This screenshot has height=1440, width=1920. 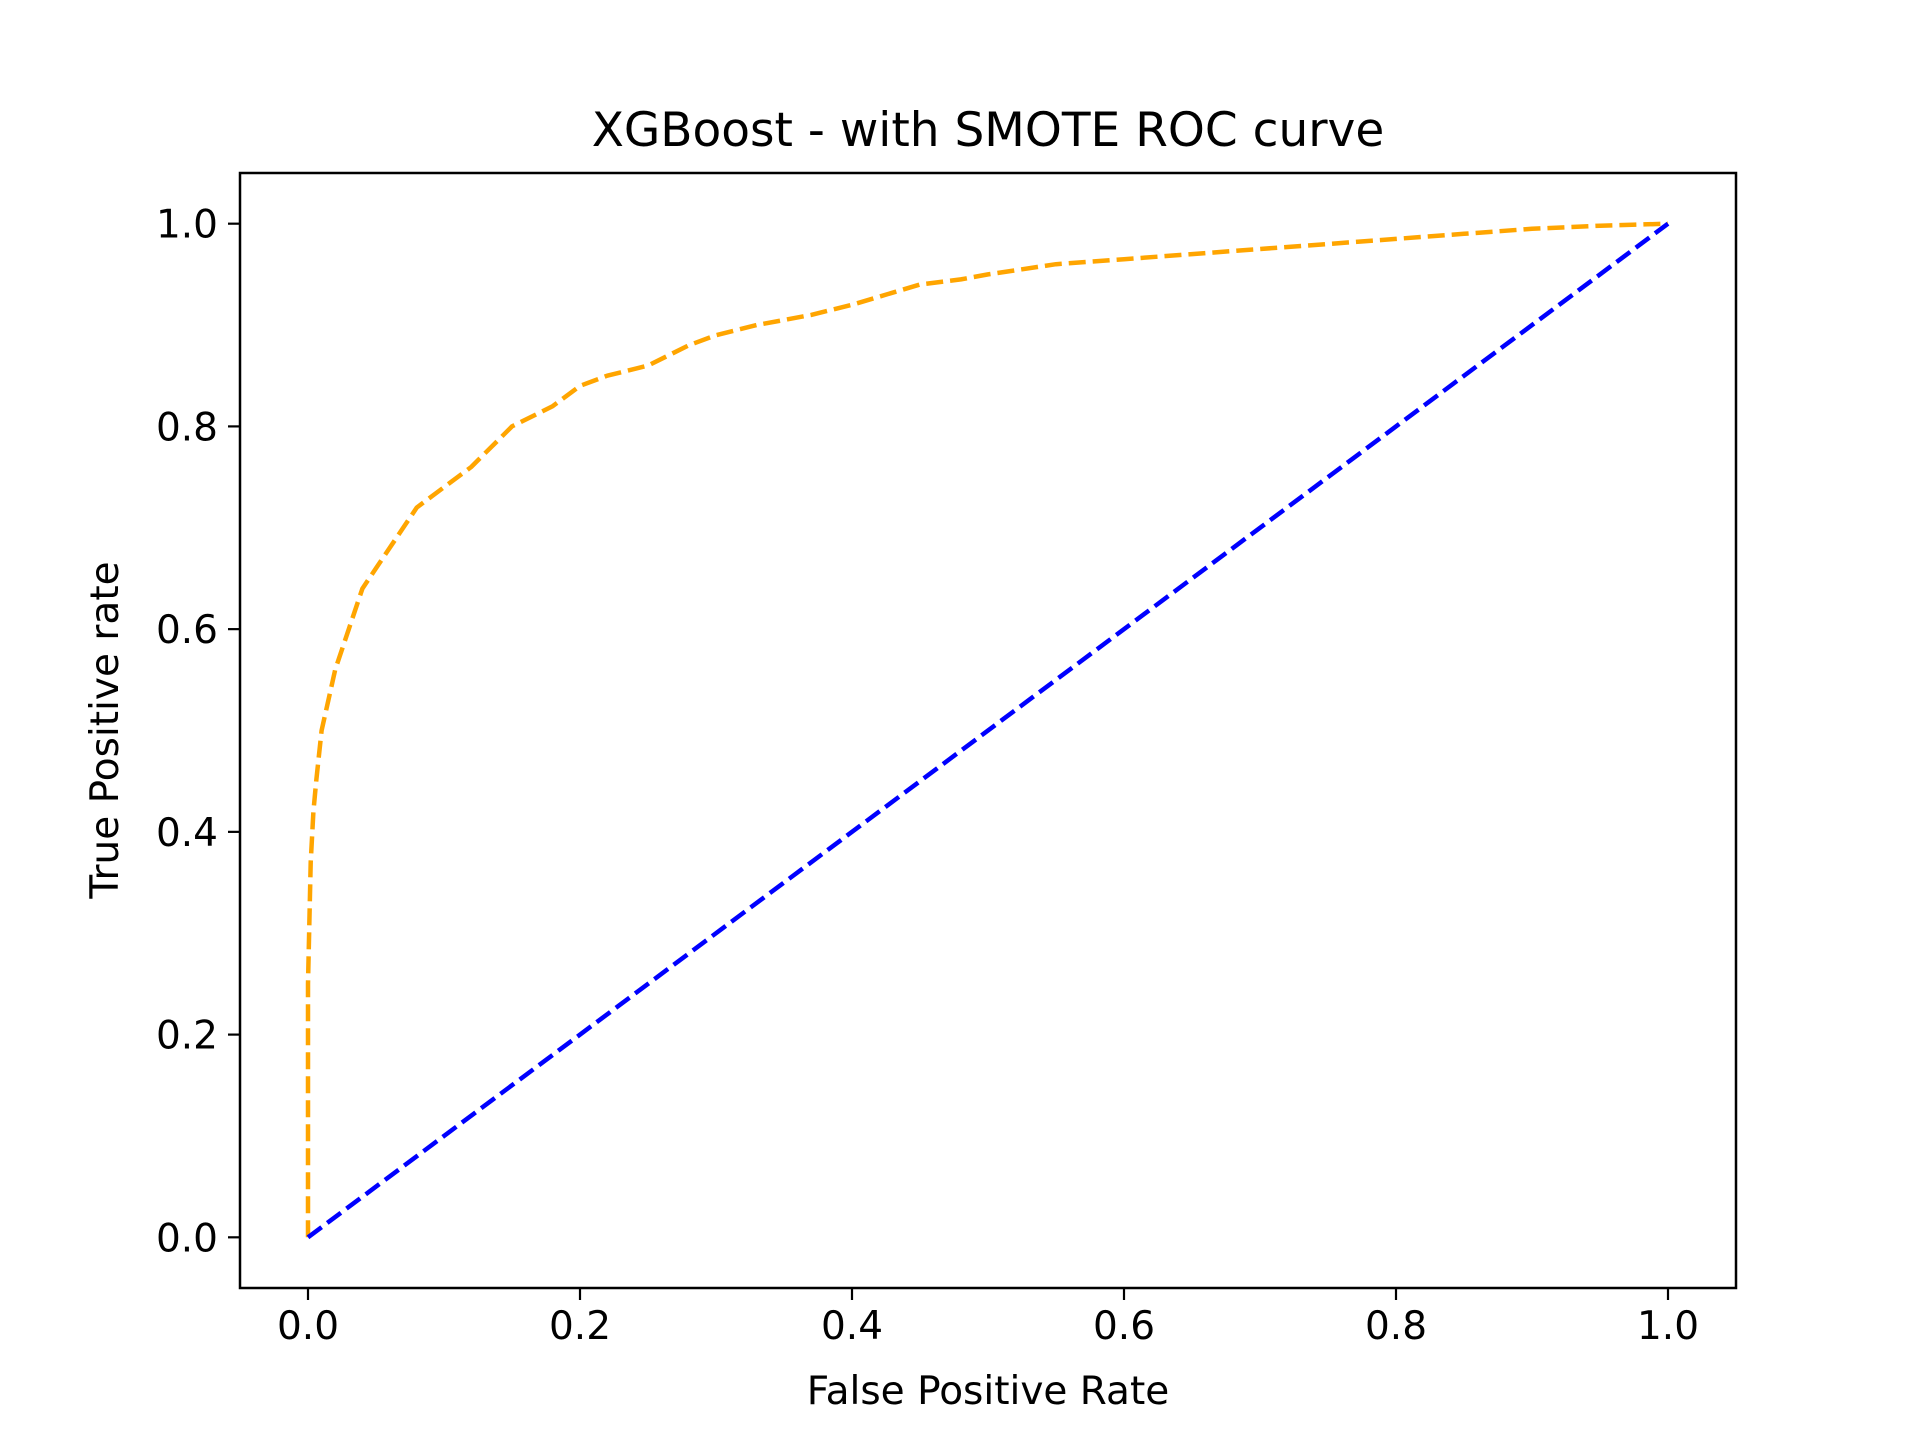 What do you see at coordinates (187, 833) in the screenshot?
I see `y-tick-label: 0.4` at bounding box center [187, 833].